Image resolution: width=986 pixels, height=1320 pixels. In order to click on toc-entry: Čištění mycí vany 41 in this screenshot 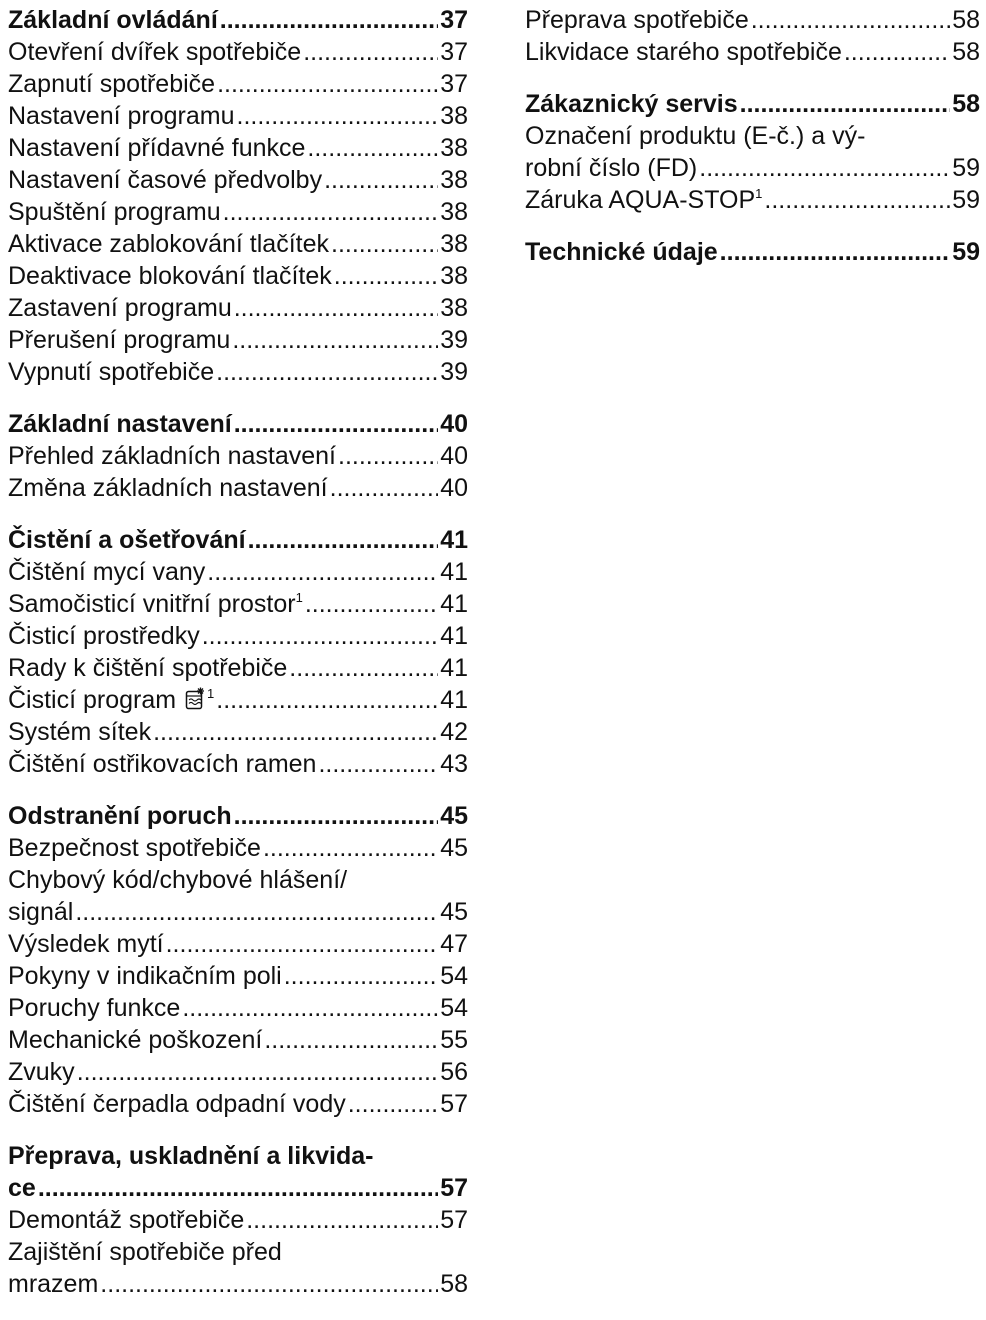, I will do `click(238, 572)`.